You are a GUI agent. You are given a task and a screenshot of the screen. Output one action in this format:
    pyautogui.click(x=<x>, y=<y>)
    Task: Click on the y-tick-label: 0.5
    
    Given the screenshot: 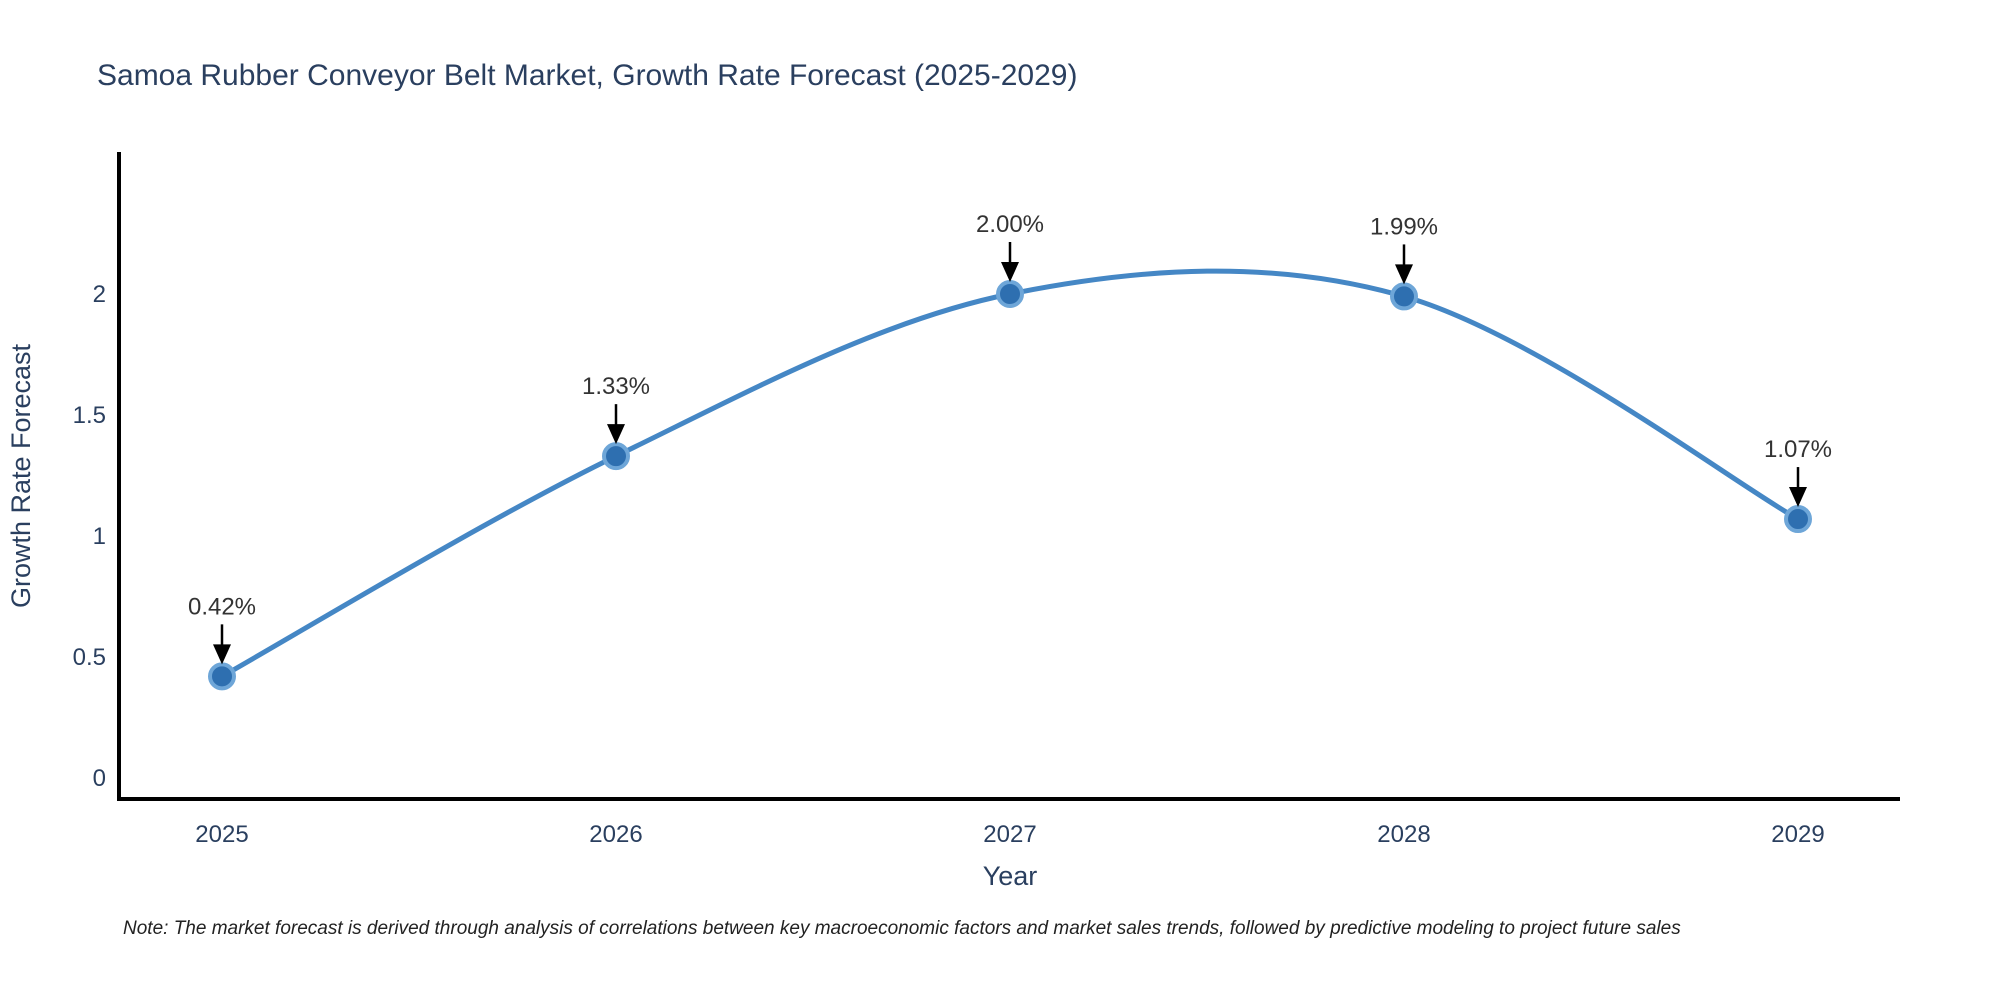 What is the action you would take?
    pyautogui.click(x=89, y=657)
    